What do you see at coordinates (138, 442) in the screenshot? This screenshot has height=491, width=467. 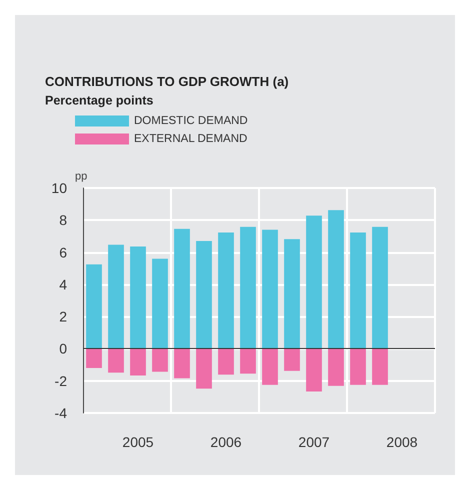 I see `x-tick-label: 2005` at bounding box center [138, 442].